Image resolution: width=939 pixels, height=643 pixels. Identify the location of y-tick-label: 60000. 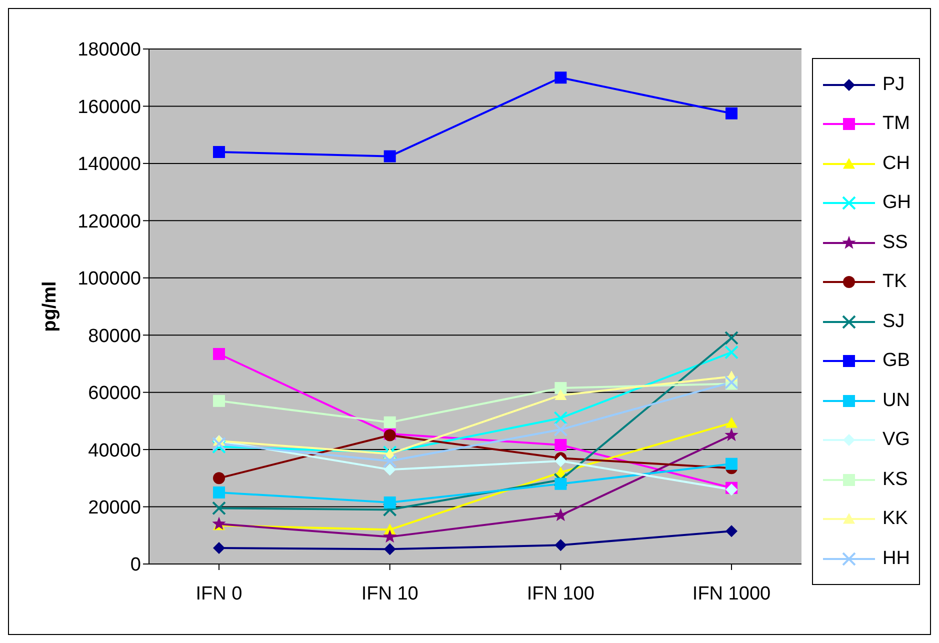
(114, 393).